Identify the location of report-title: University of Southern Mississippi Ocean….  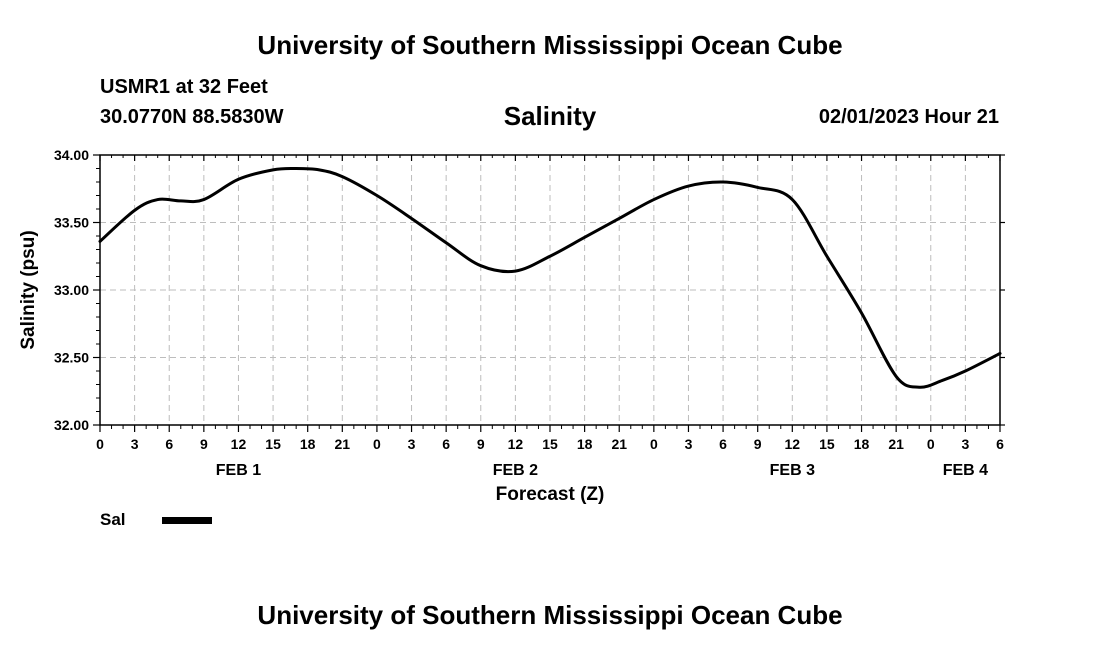
(550, 45).